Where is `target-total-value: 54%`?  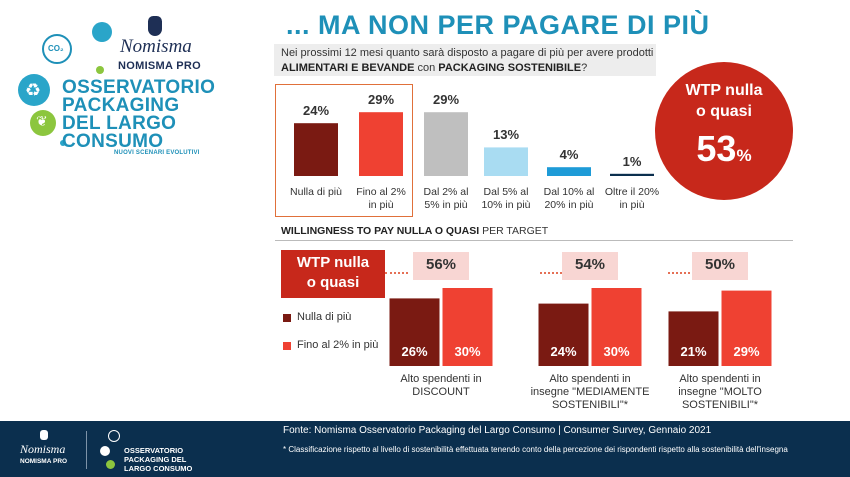 target-total-value: 54% is located at coordinates (590, 264).